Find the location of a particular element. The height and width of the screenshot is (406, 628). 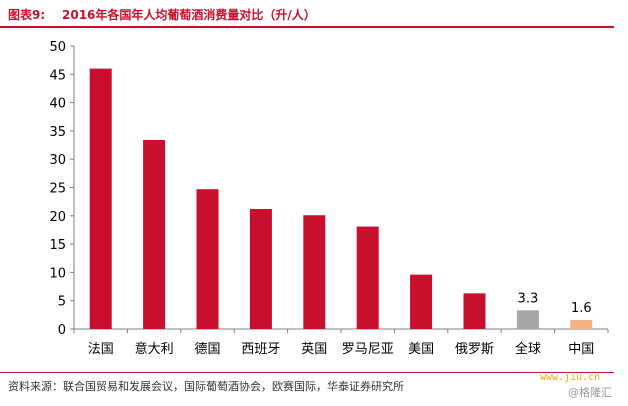

category-label: 中国 is located at coordinates (581, 349).